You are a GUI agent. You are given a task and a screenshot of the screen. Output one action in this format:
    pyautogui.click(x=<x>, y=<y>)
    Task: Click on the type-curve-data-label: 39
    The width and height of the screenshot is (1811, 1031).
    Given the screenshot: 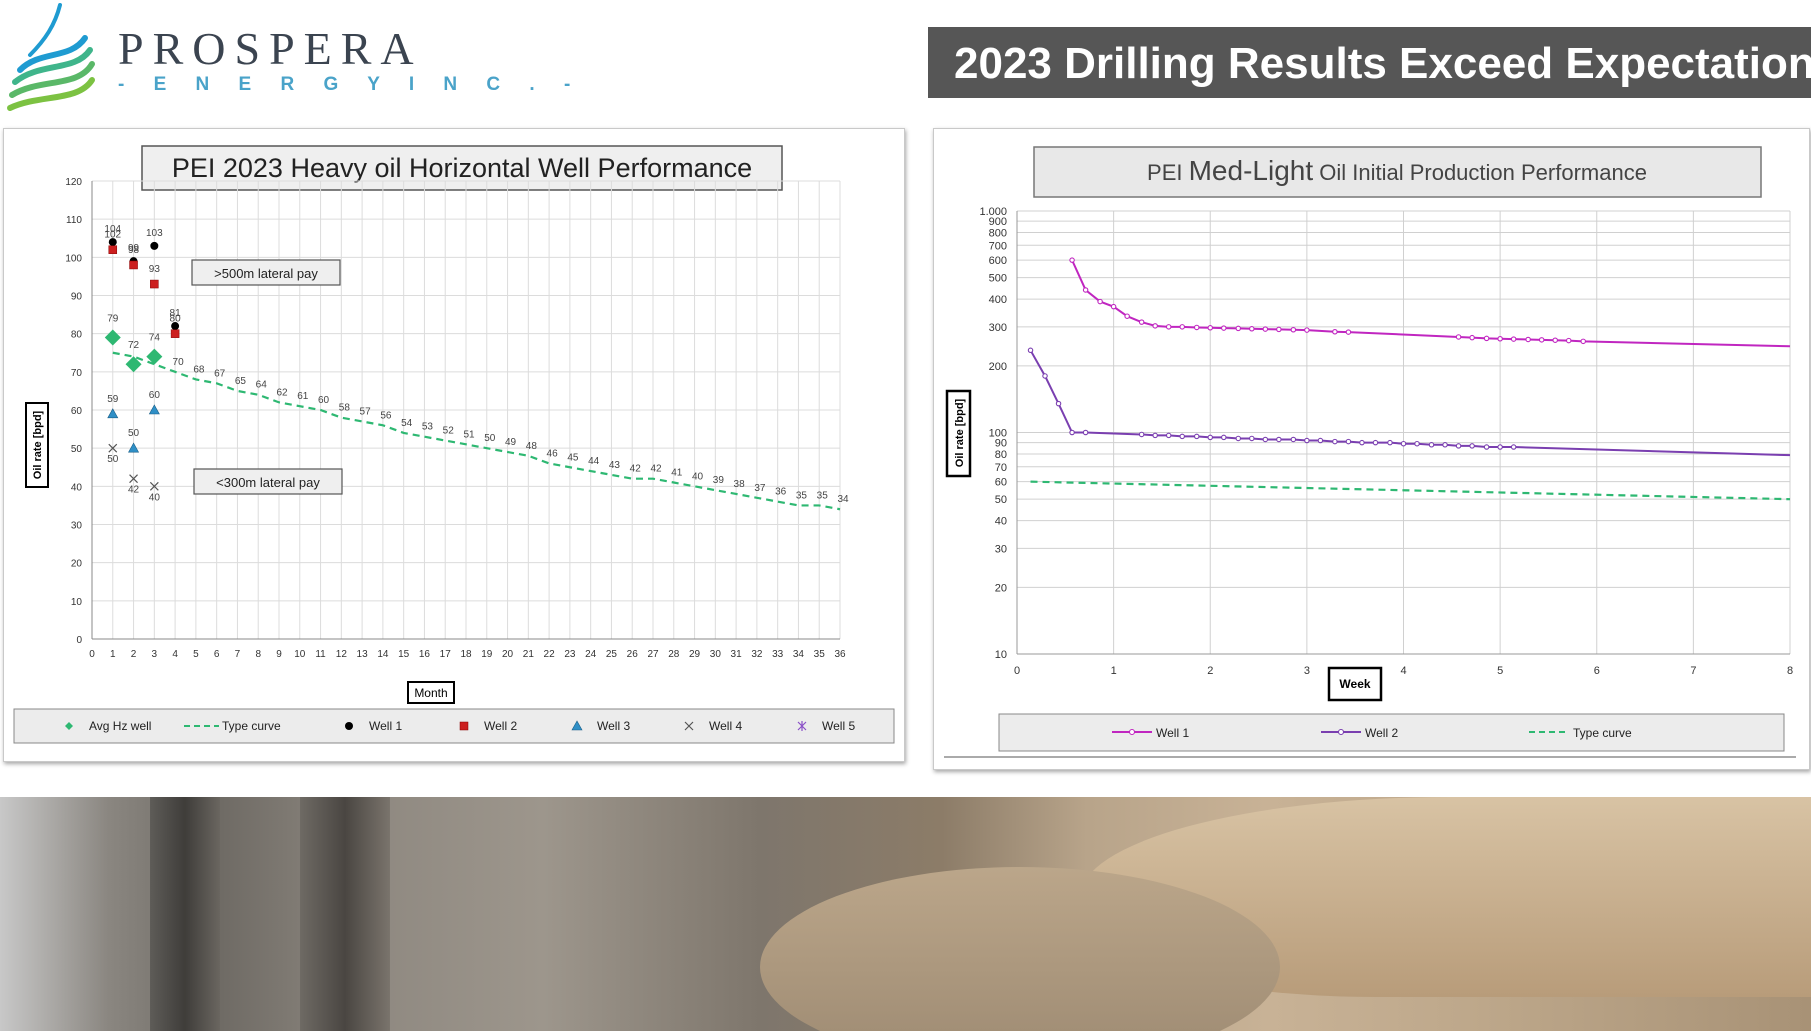 What is the action you would take?
    pyautogui.click(x=719, y=480)
    